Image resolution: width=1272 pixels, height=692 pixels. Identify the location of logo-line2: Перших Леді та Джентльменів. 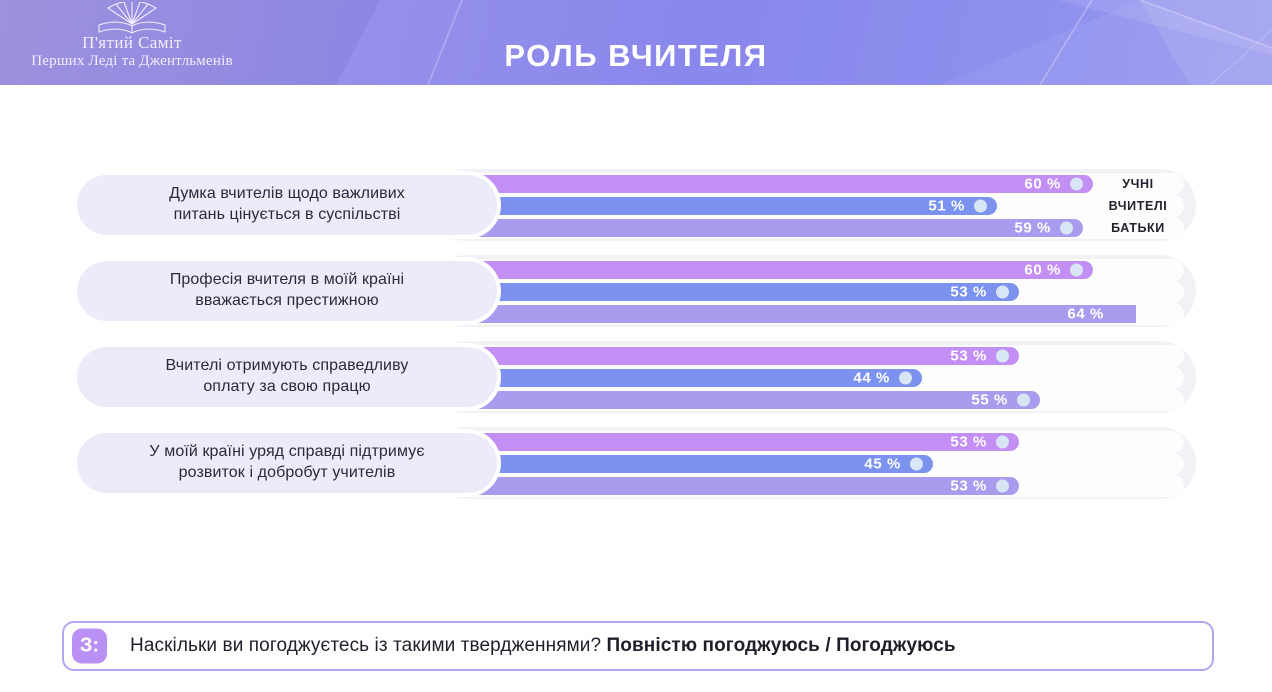
(132, 61).